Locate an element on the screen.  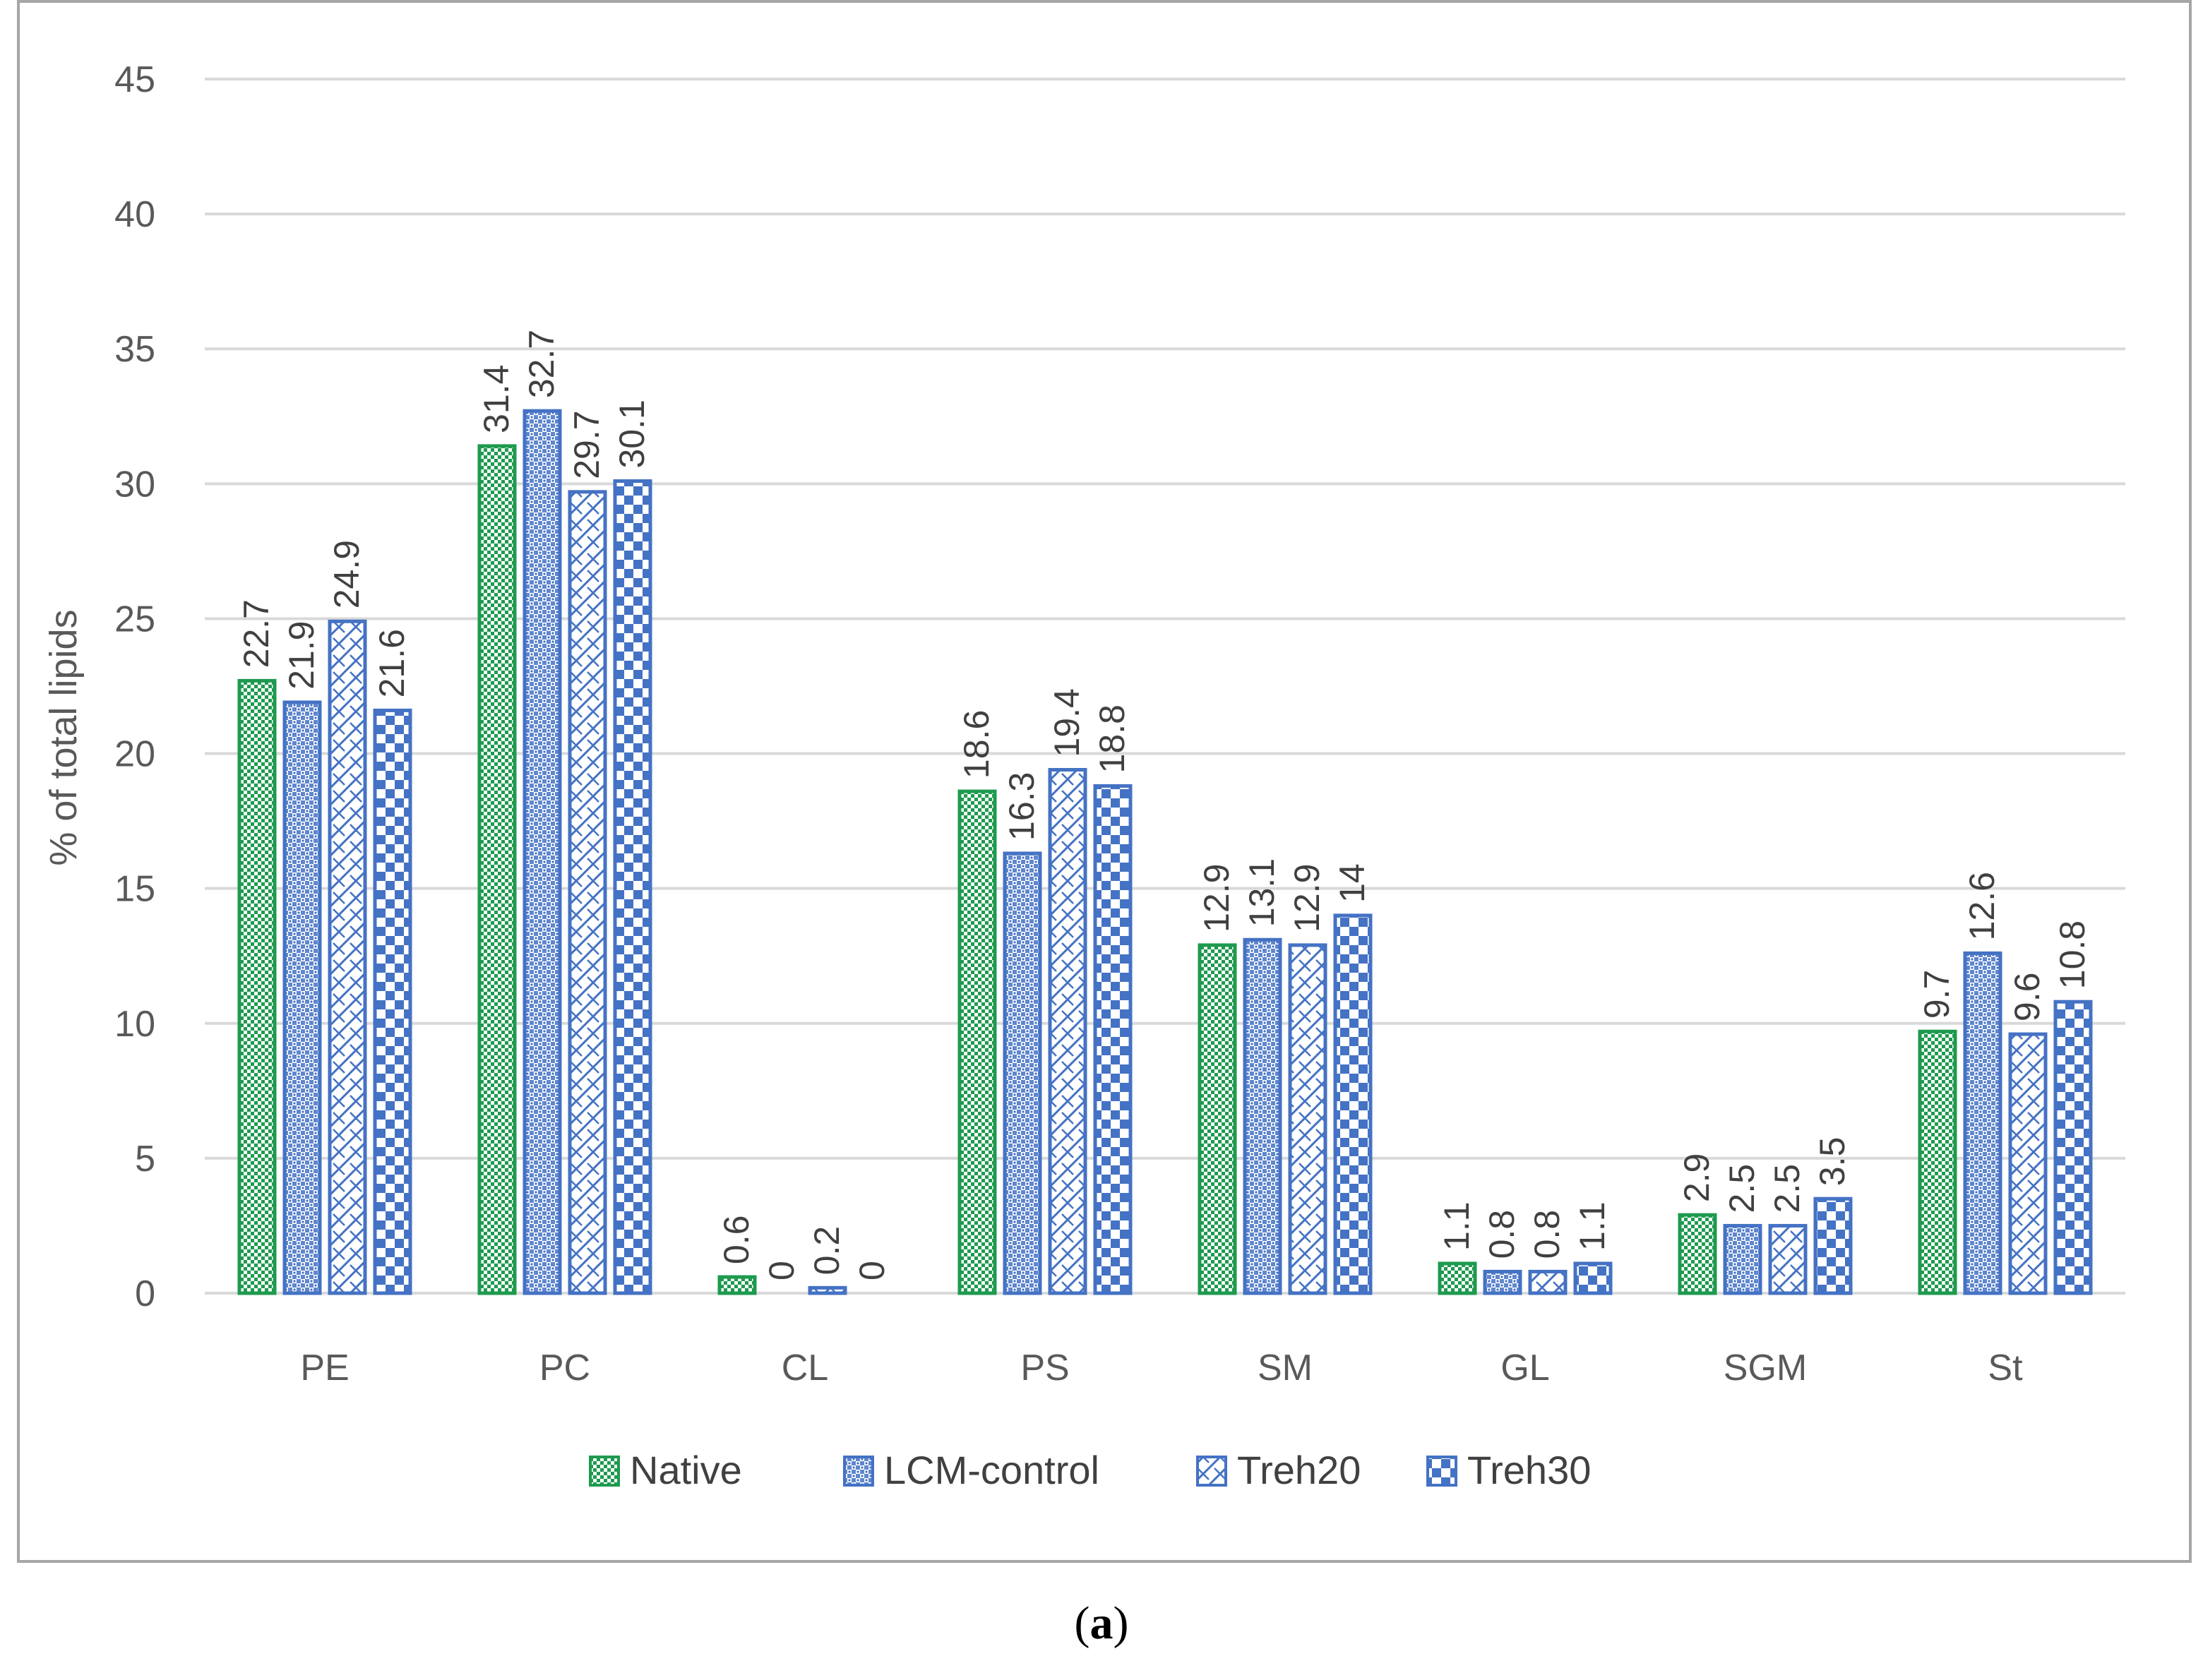
bar-ps-lcm-control is located at coordinates (1023, 1073).